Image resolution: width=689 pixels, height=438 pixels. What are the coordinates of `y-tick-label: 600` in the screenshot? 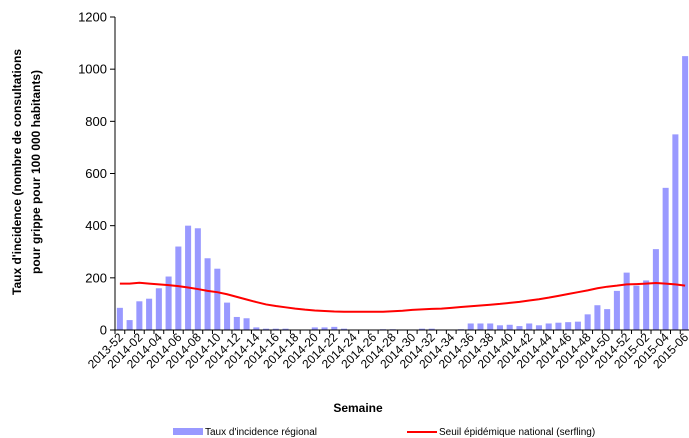 It's located at (96, 173).